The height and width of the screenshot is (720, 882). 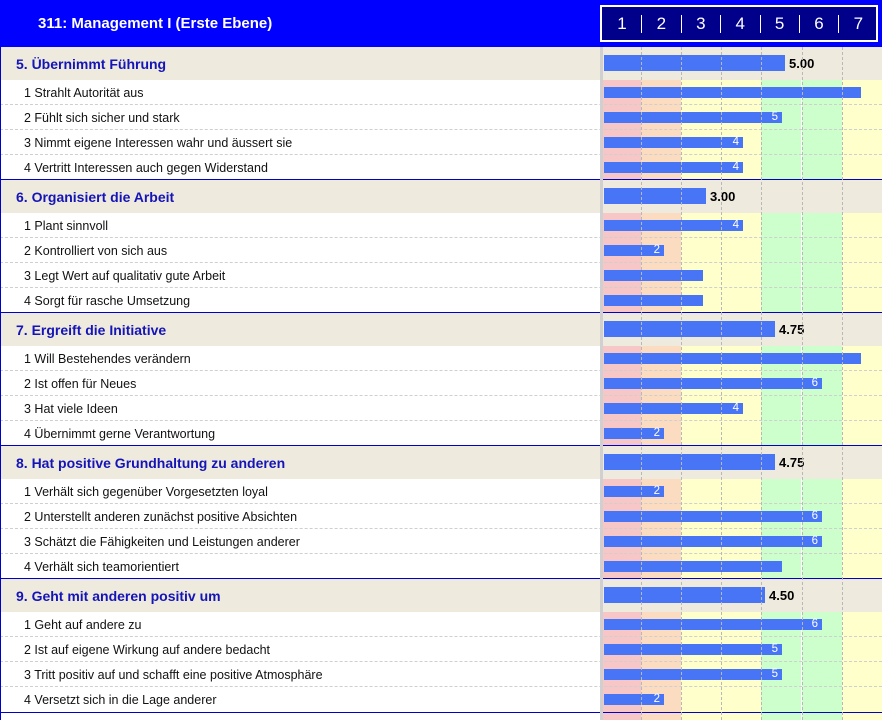 What do you see at coordinates (95, 197) in the screenshot?
I see `section-title: 6. Organisiert die Arbeit` at bounding box center [95, 197].